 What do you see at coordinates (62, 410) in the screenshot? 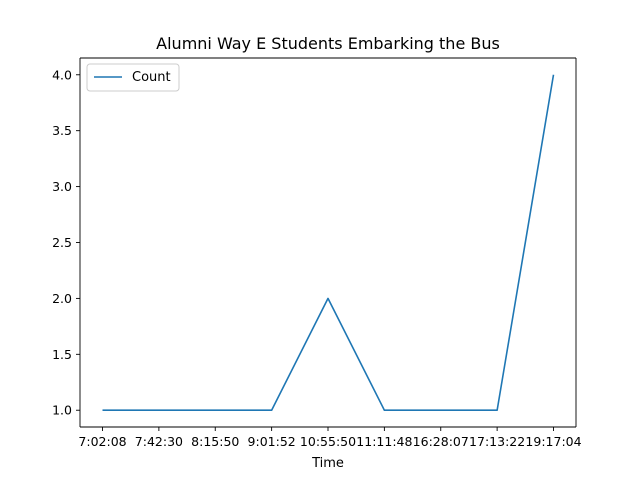
I see `y-tick-label: 1.0` at bounding box center [62, 410].